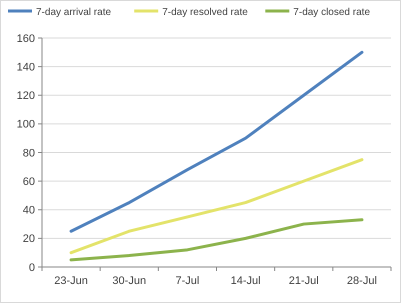  Describe the element at coordinates (28, 153) in the screenshot. I see `y-tick-label: 80` at that location.